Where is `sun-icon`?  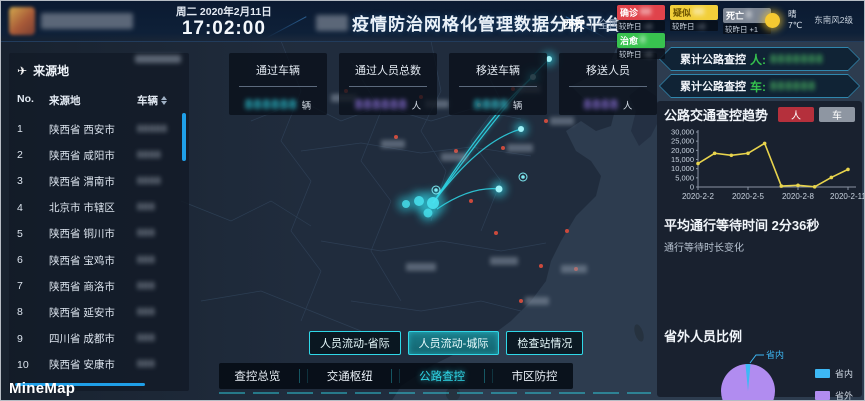
sun-icon is located at coordinates (772, 20).